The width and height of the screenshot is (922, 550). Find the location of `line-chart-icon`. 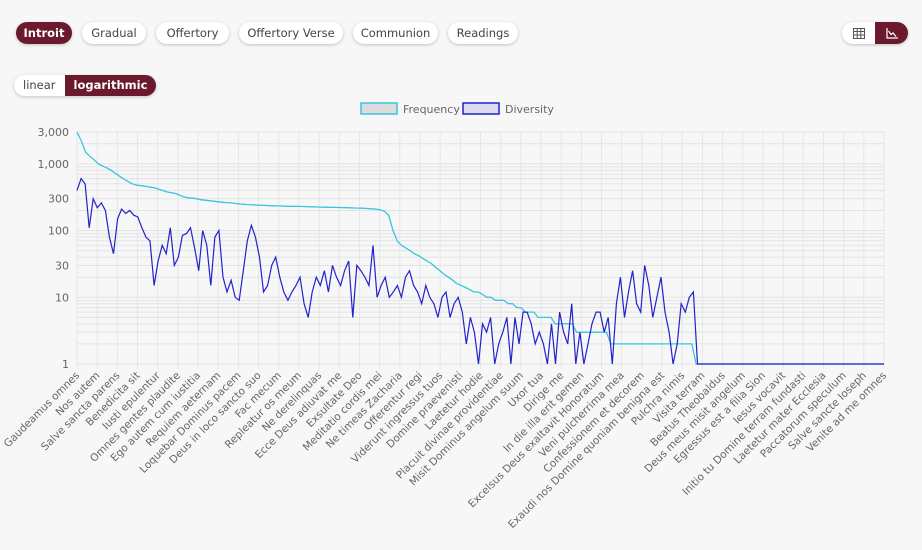

line-chart-icon is located at coordinates (891, 33).